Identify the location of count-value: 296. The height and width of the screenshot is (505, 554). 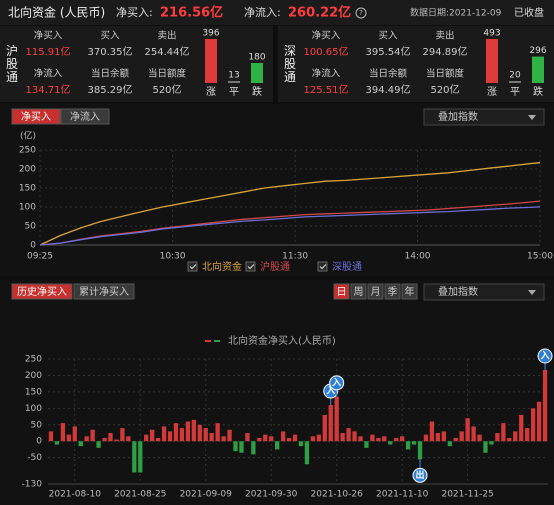
(537, 51).